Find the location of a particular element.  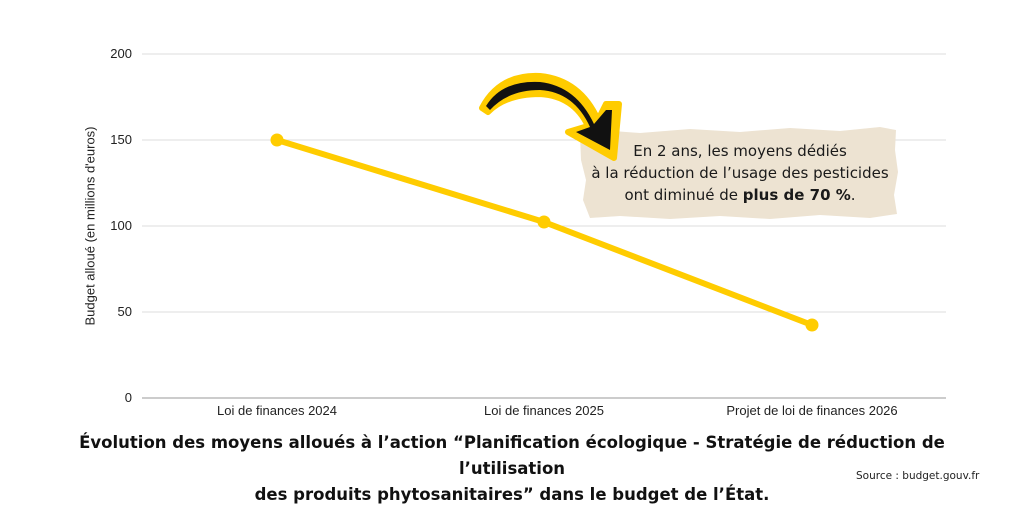

y-tick-150: 150 is located at coordinates (121, 139).